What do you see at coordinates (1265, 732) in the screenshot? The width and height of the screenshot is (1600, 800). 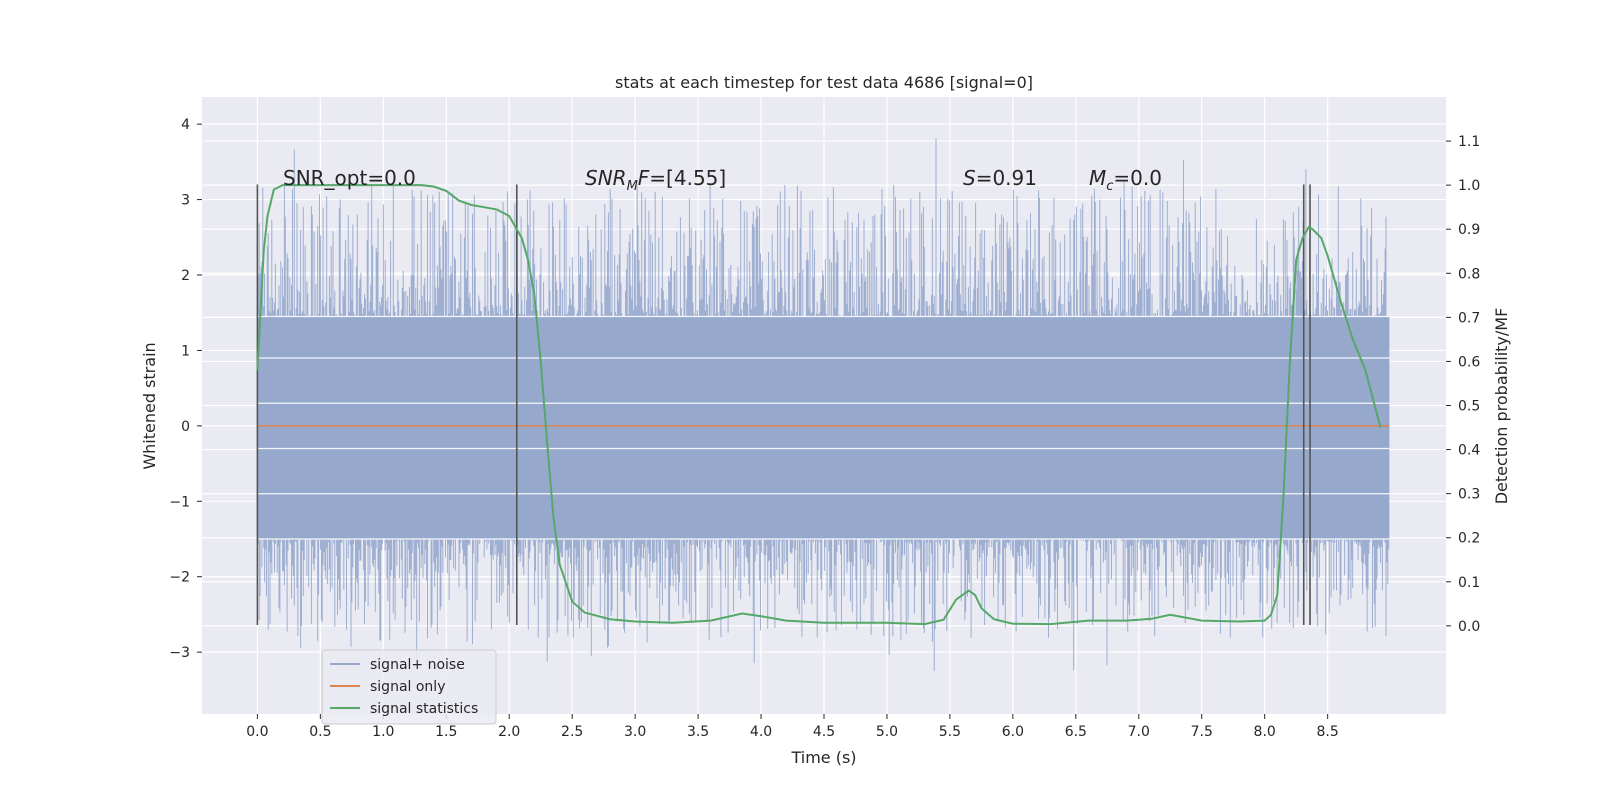 I see `x-tick-label: 8.0` at bounding box center [1265, 732].